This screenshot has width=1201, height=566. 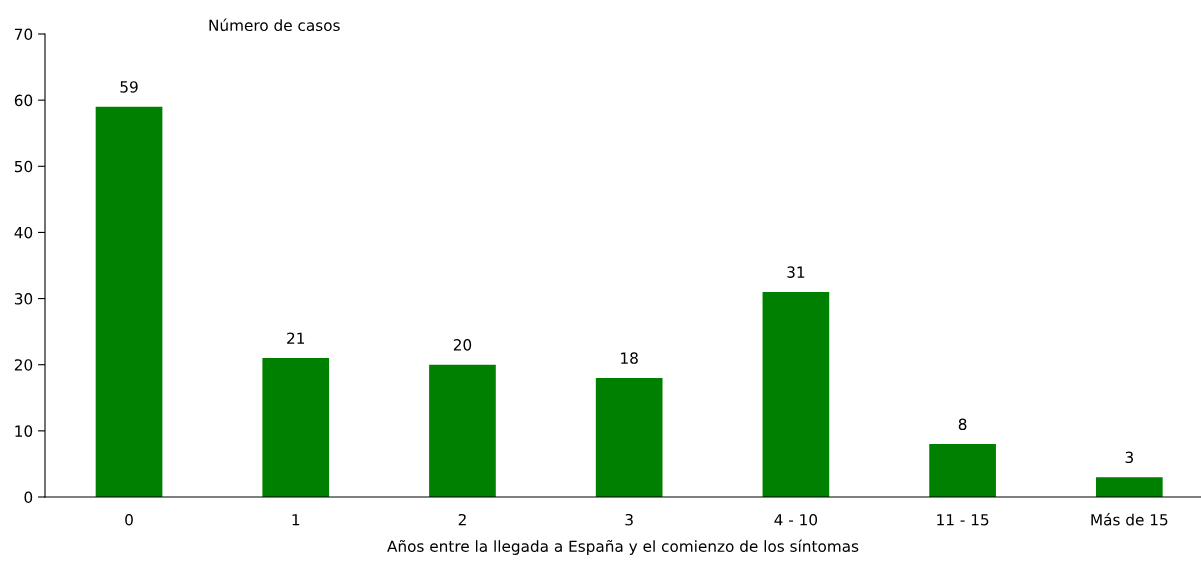 I want to click on y-tick-label: 20, so click(x=23, y=365).